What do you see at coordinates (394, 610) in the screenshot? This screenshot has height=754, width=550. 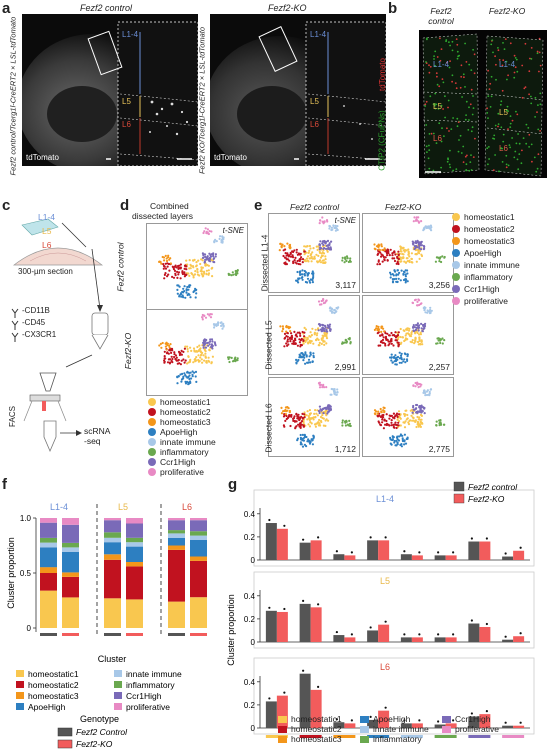 I see `layer-panel-frame` at bounding box center [394, 610].